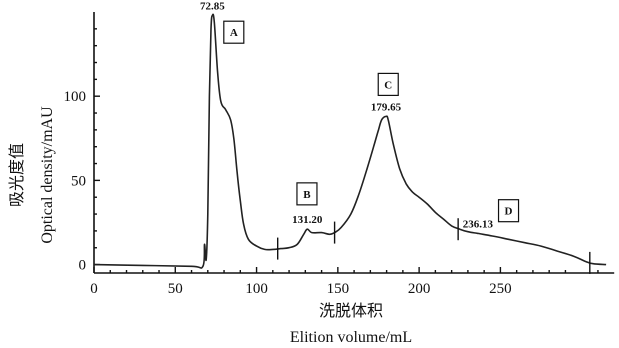 The image size is (619, 348). I want to click on fraction-box-letter: A, so click(234, 33).